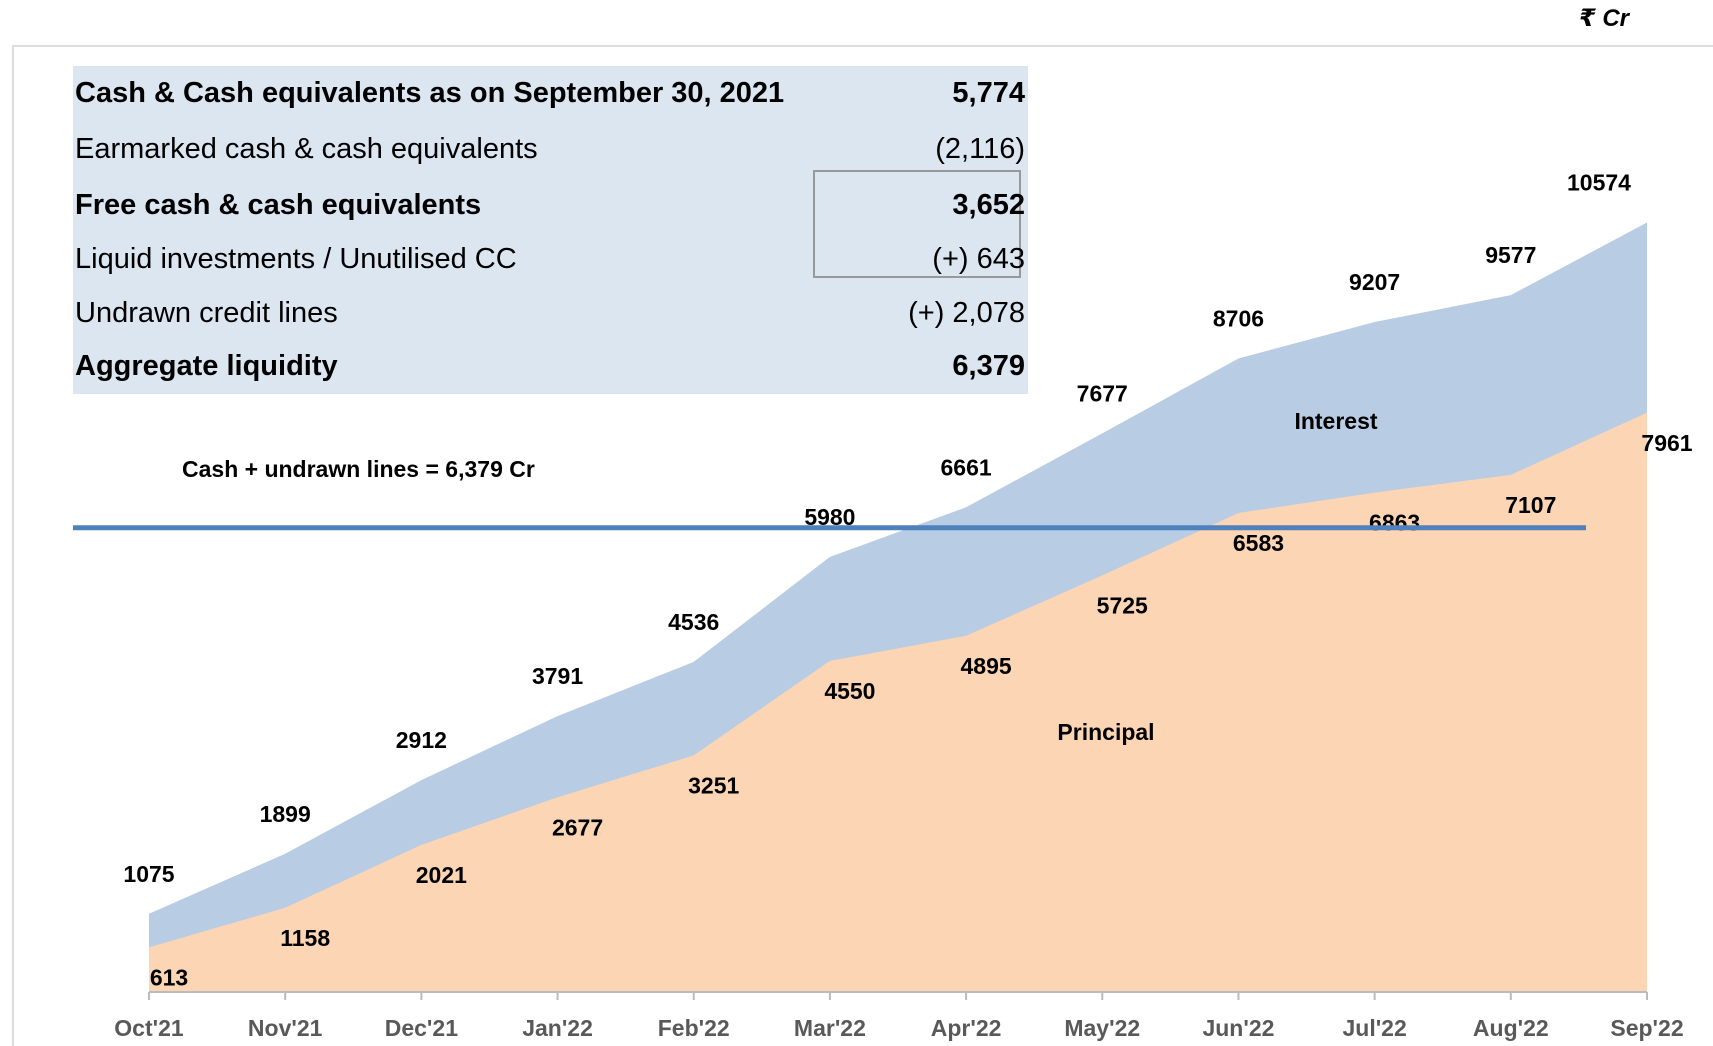 This screenshot has height=1046, width=1713. I want to click on x-tick-label: Apr'22, so click(966, 1028).